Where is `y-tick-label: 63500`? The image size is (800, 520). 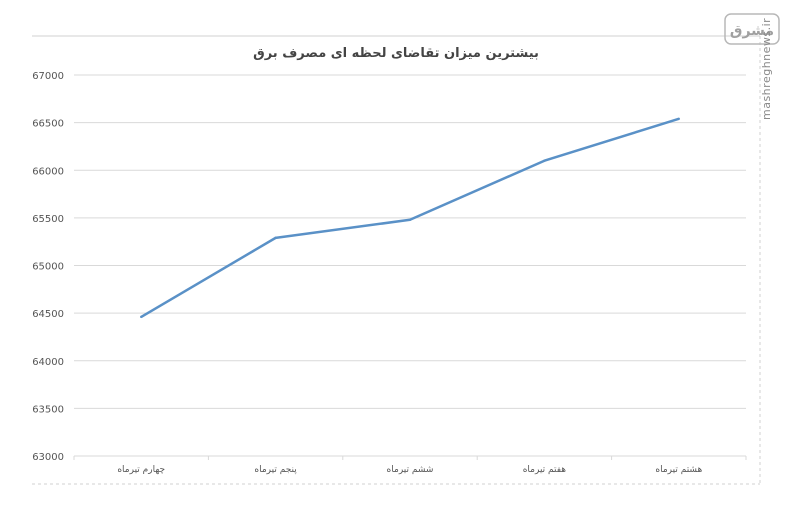
y-tick-label: 63500 is located at coordinates (48, 409).